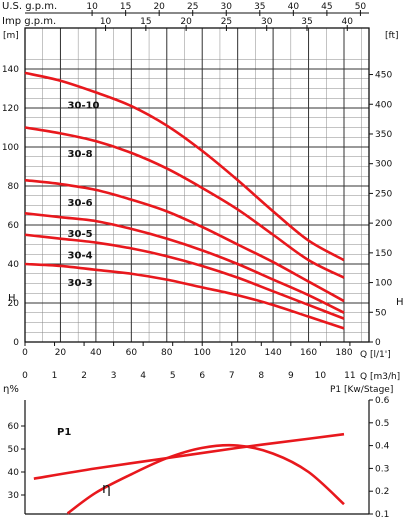  What do you see at coordinates (400, 302) in the screenshot?
I see `y-right-label: H` at bounding box center [400, 302].